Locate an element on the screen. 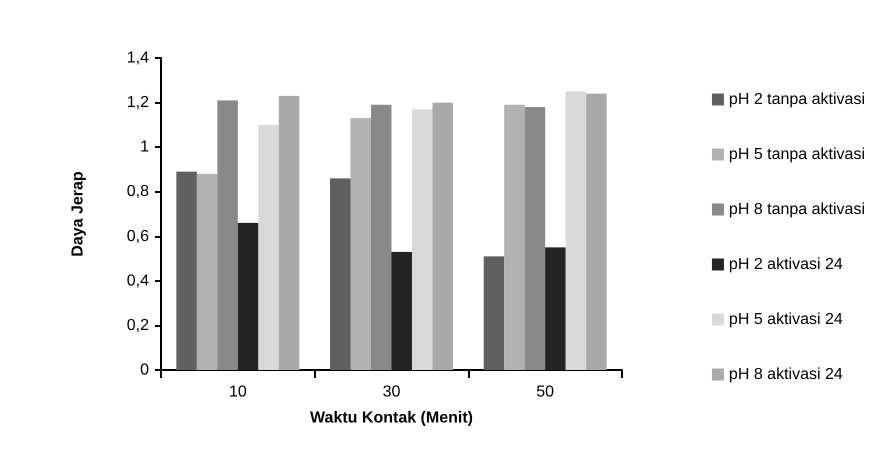  y-tick-label: 1 is located at coordinates (145, 147).